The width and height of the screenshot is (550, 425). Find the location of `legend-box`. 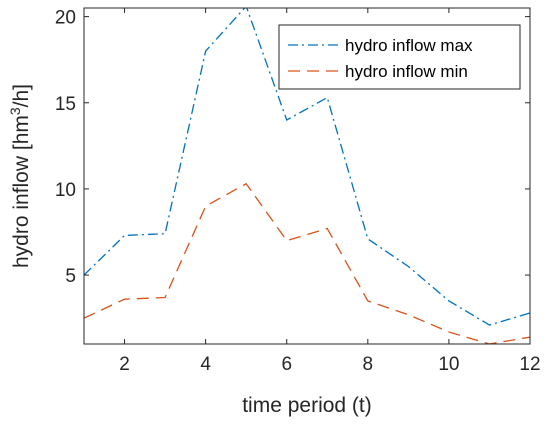

legend-box is located at coordinates (399, 57).